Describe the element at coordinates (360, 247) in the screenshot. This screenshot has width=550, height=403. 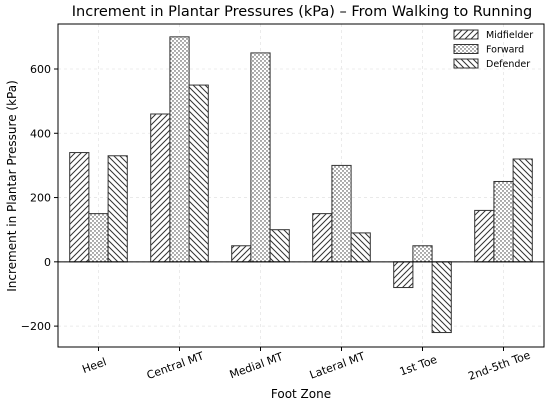
I see `bar-defender-lateral-mt` at that location.